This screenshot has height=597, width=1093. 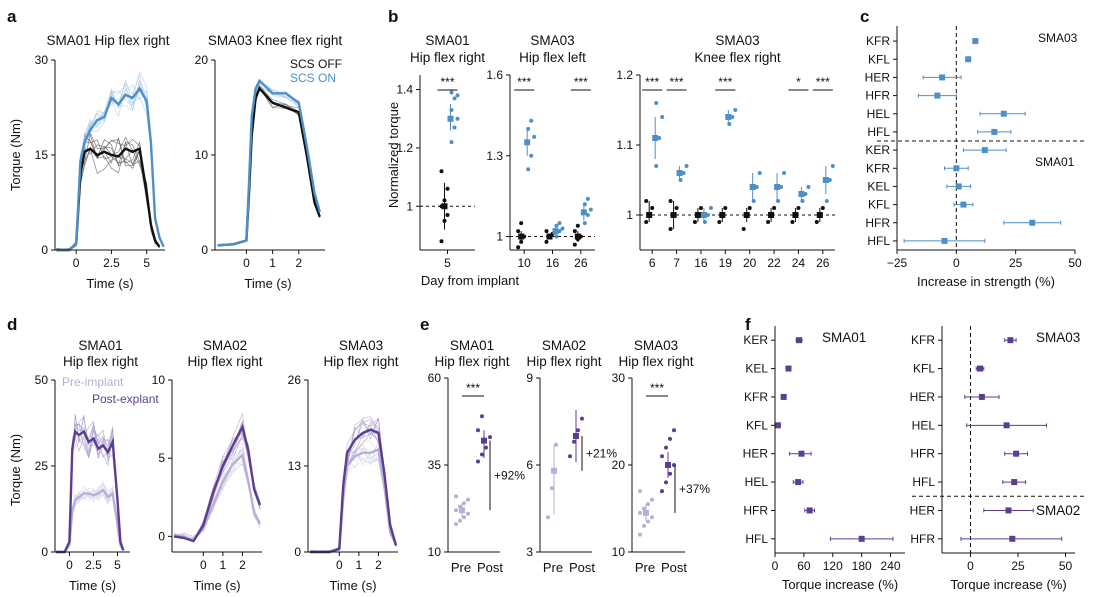 What do you see at coordinates (494, 75) in the screenshot?
I see `b1-ytick-label: 1.6` at bounding box center [494, 75].